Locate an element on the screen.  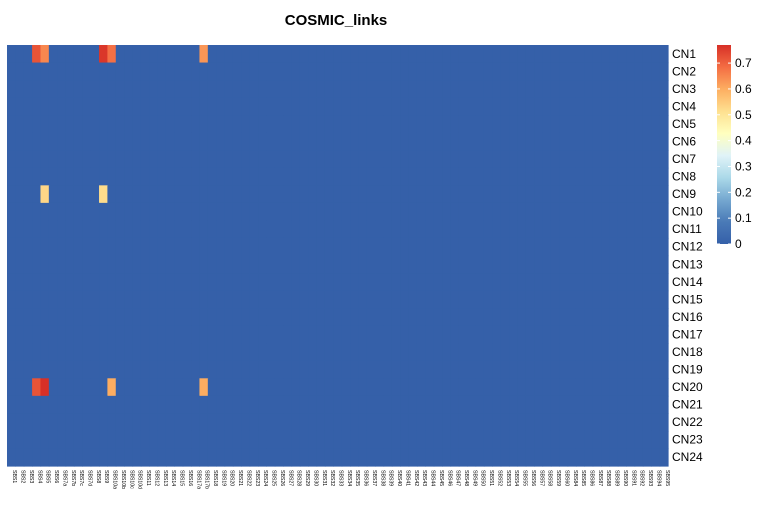
heatmap-cell-CN3-SBS51 is located at coordinates (488, 89).